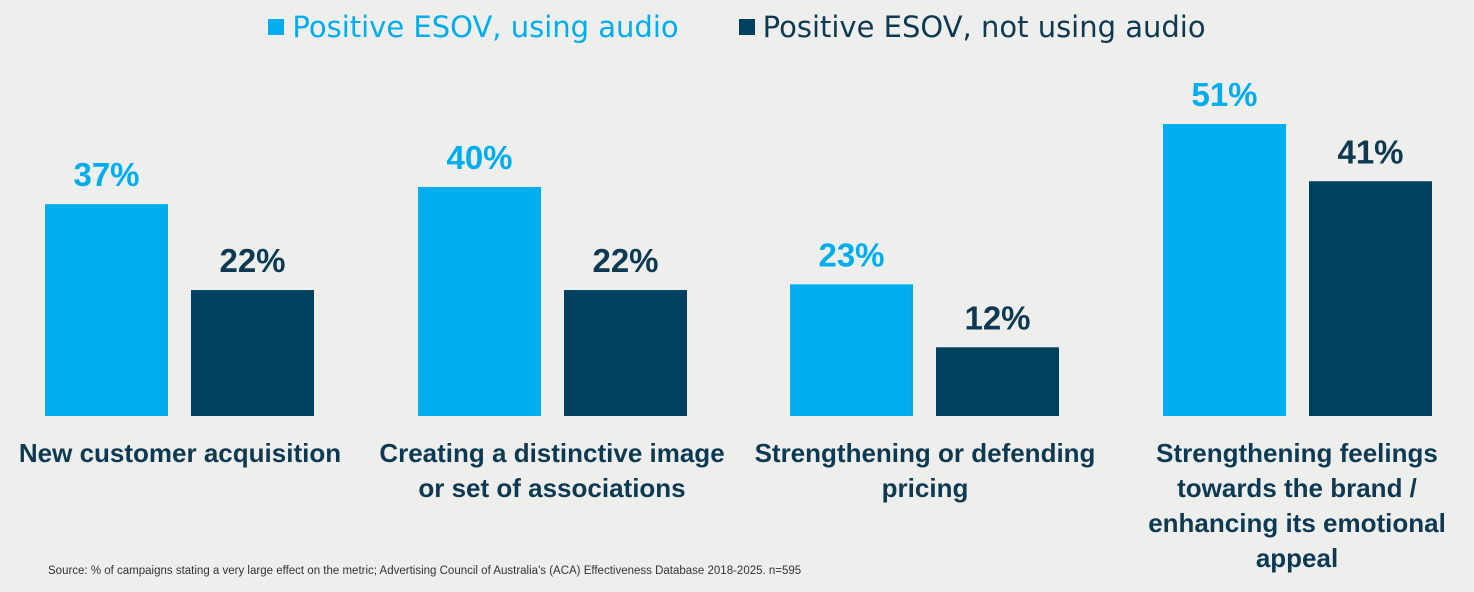 The image size is (1474, 592). I want to click on data-label: 41%, so click(1370, 151).